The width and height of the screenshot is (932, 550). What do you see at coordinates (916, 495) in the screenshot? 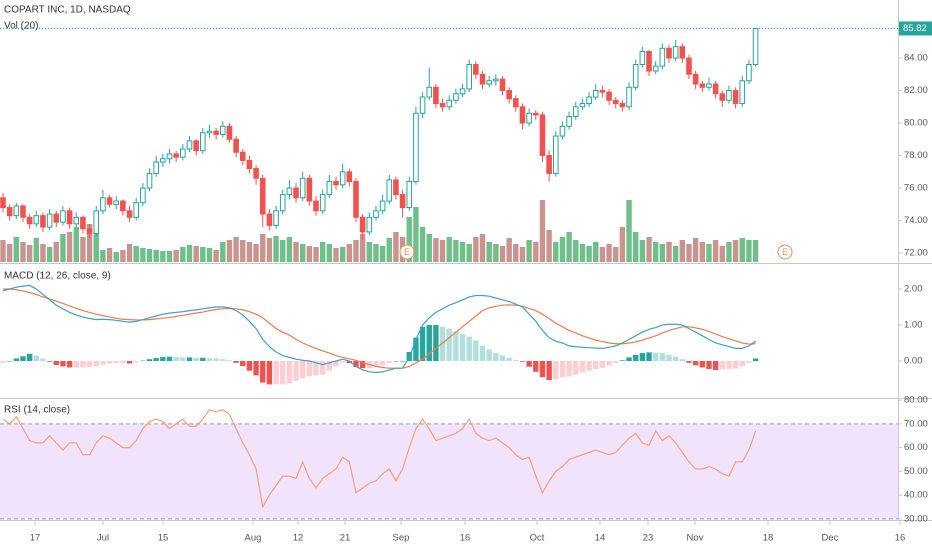
I see `y-tick-label: 40.00` at bounding box center [916, 495].